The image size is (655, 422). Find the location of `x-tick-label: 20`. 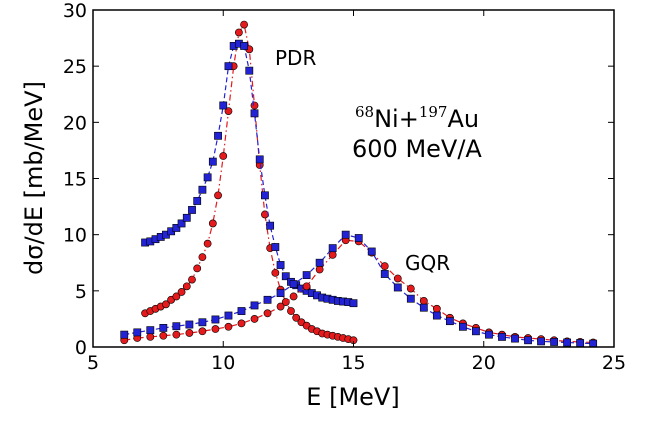

x-tick-label: 20 is located at coordinates (484, 363).